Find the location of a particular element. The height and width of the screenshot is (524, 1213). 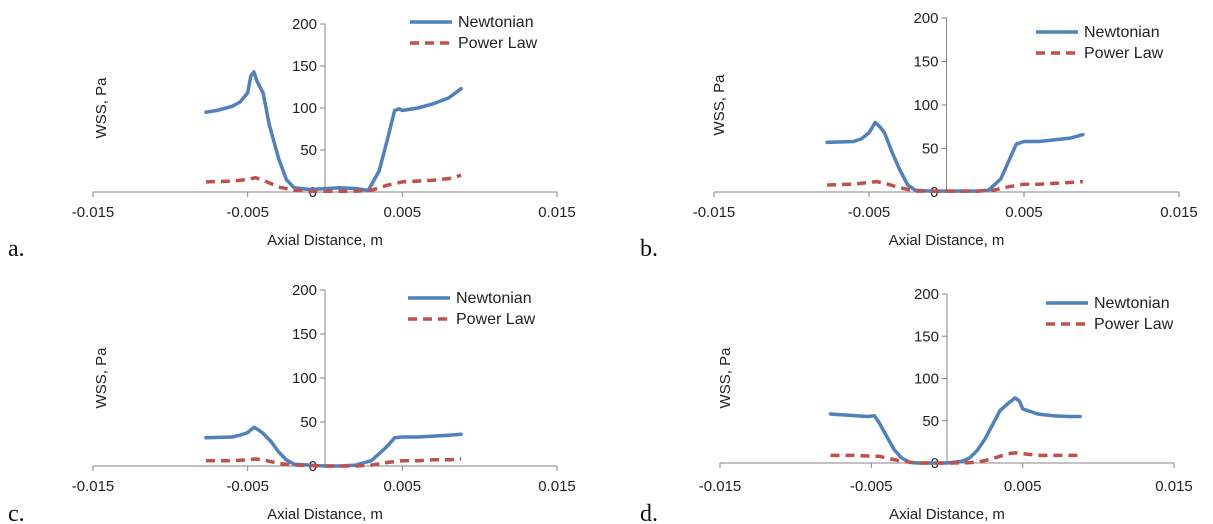

panel-label: b. is located at coordinates (649, 249).